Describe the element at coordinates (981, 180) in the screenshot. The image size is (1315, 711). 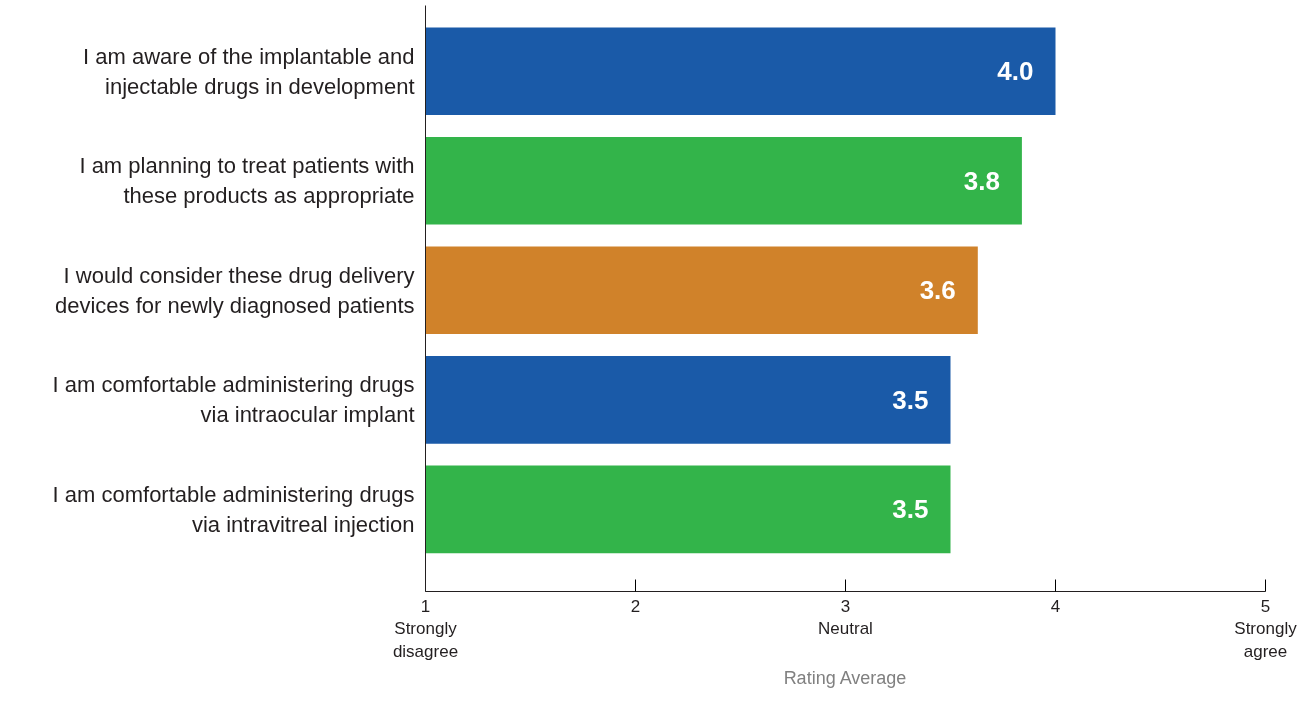
I see `data-label: 3.8` at that location.